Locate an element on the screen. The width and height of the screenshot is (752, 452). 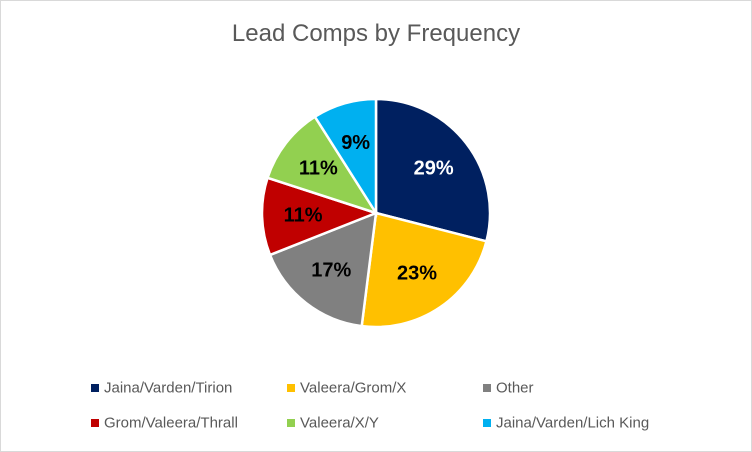
legend-label-other: Other is located at coordinates (515, 388).